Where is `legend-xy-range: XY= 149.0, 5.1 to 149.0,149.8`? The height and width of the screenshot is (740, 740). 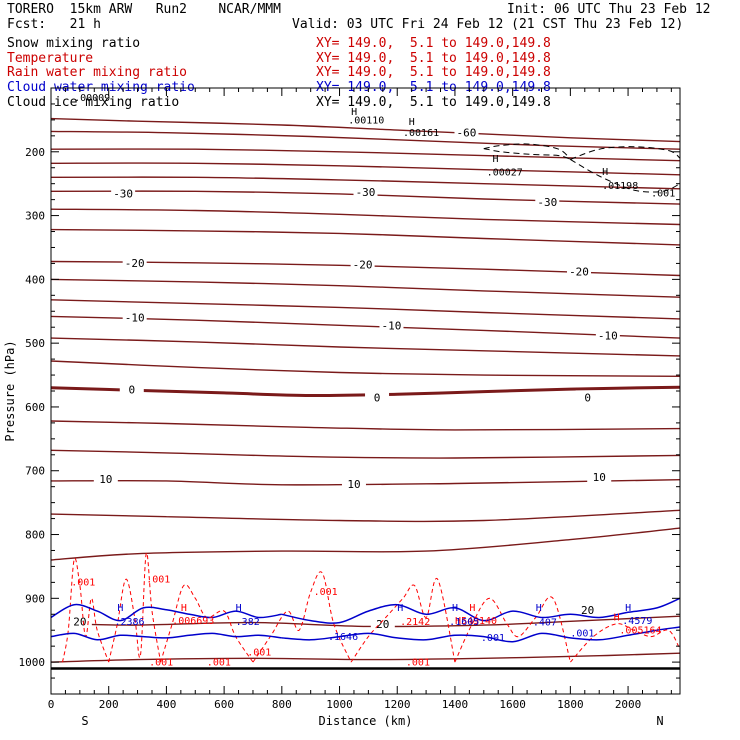
legend-xy-range: XY= 149.0, 5.1 to 149.0,149.8 is located at coordinates (433, 102).